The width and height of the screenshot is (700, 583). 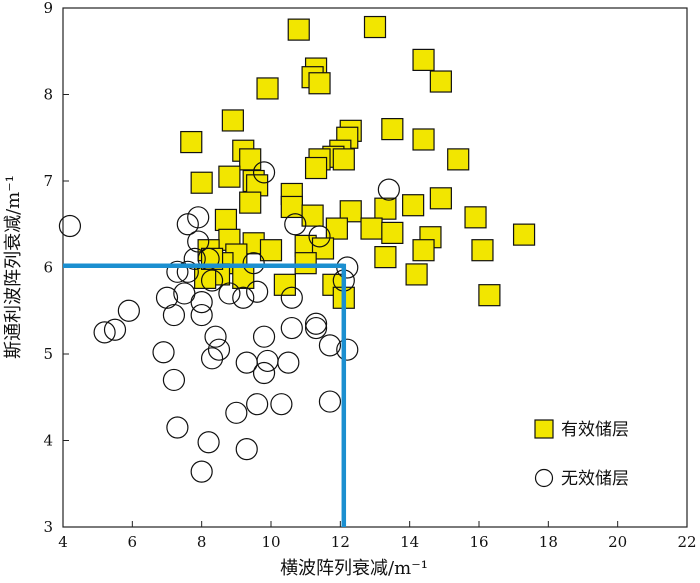 What do you see at coordinates (478, 542) in the screenshot?
I see `x-tick-label: 16` at bounding box center [478, 542].